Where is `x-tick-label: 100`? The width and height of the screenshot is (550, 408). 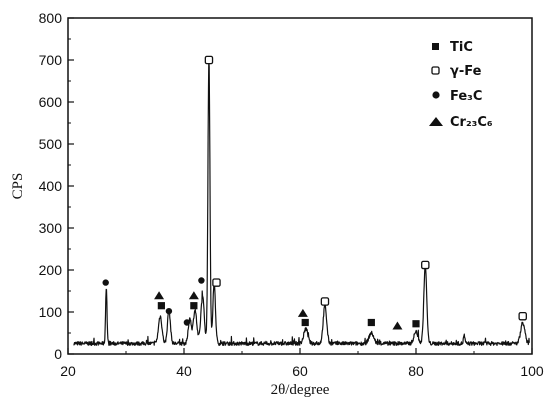 x-tick-label: 100 is located at coordinates (532, 371).